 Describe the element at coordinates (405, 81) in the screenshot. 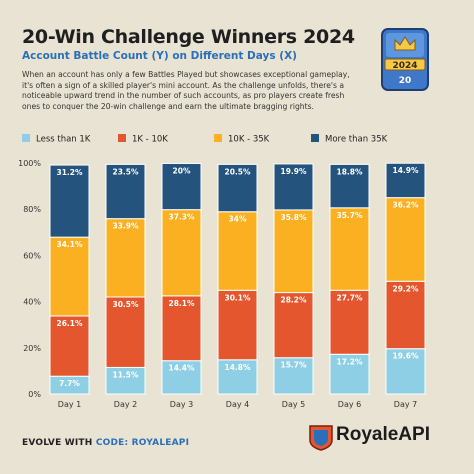

I see `badge-wins: 20` at that location.